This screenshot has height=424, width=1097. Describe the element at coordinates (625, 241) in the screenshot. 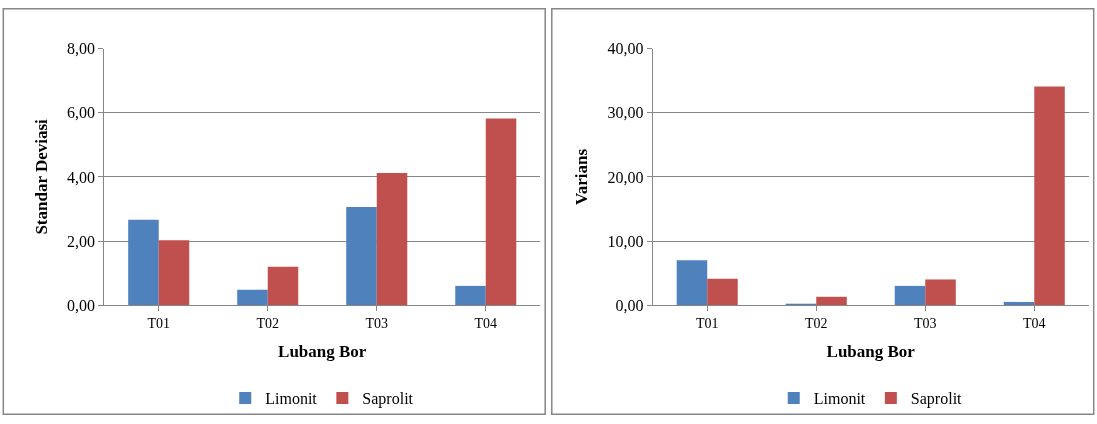

I see `y-tick-label: 10,00` at that location.